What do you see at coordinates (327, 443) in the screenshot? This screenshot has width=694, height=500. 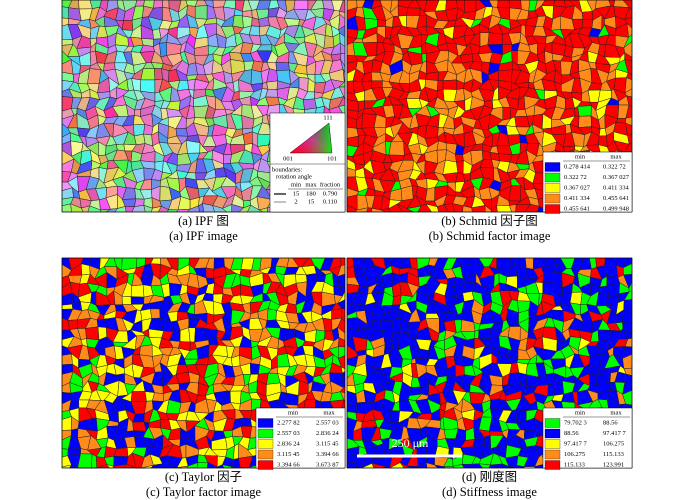 I see `legend-max: 3.115 45` at bounding box center [327, 443].